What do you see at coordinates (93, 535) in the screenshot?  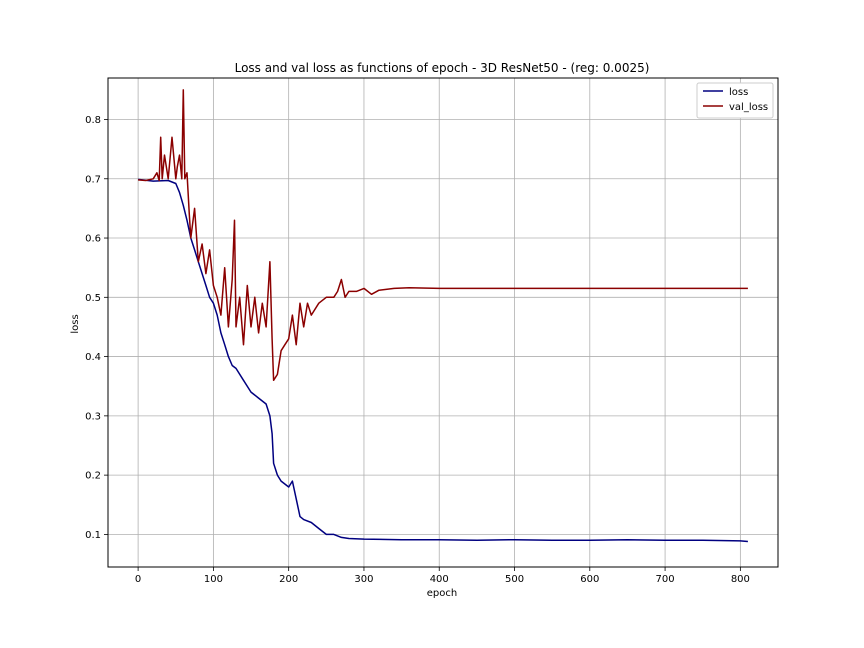 I see `y-tick-label: 0.1` at bounding box center [93, 535].